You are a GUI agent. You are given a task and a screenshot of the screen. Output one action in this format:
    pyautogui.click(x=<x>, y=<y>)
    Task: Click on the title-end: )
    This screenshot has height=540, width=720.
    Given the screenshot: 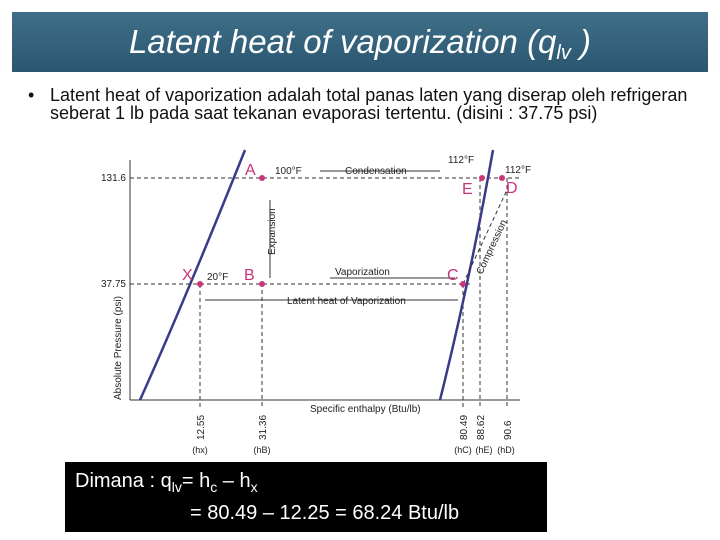 What is the action you would take?
    pyautogui.click(x=581, y=41)
    